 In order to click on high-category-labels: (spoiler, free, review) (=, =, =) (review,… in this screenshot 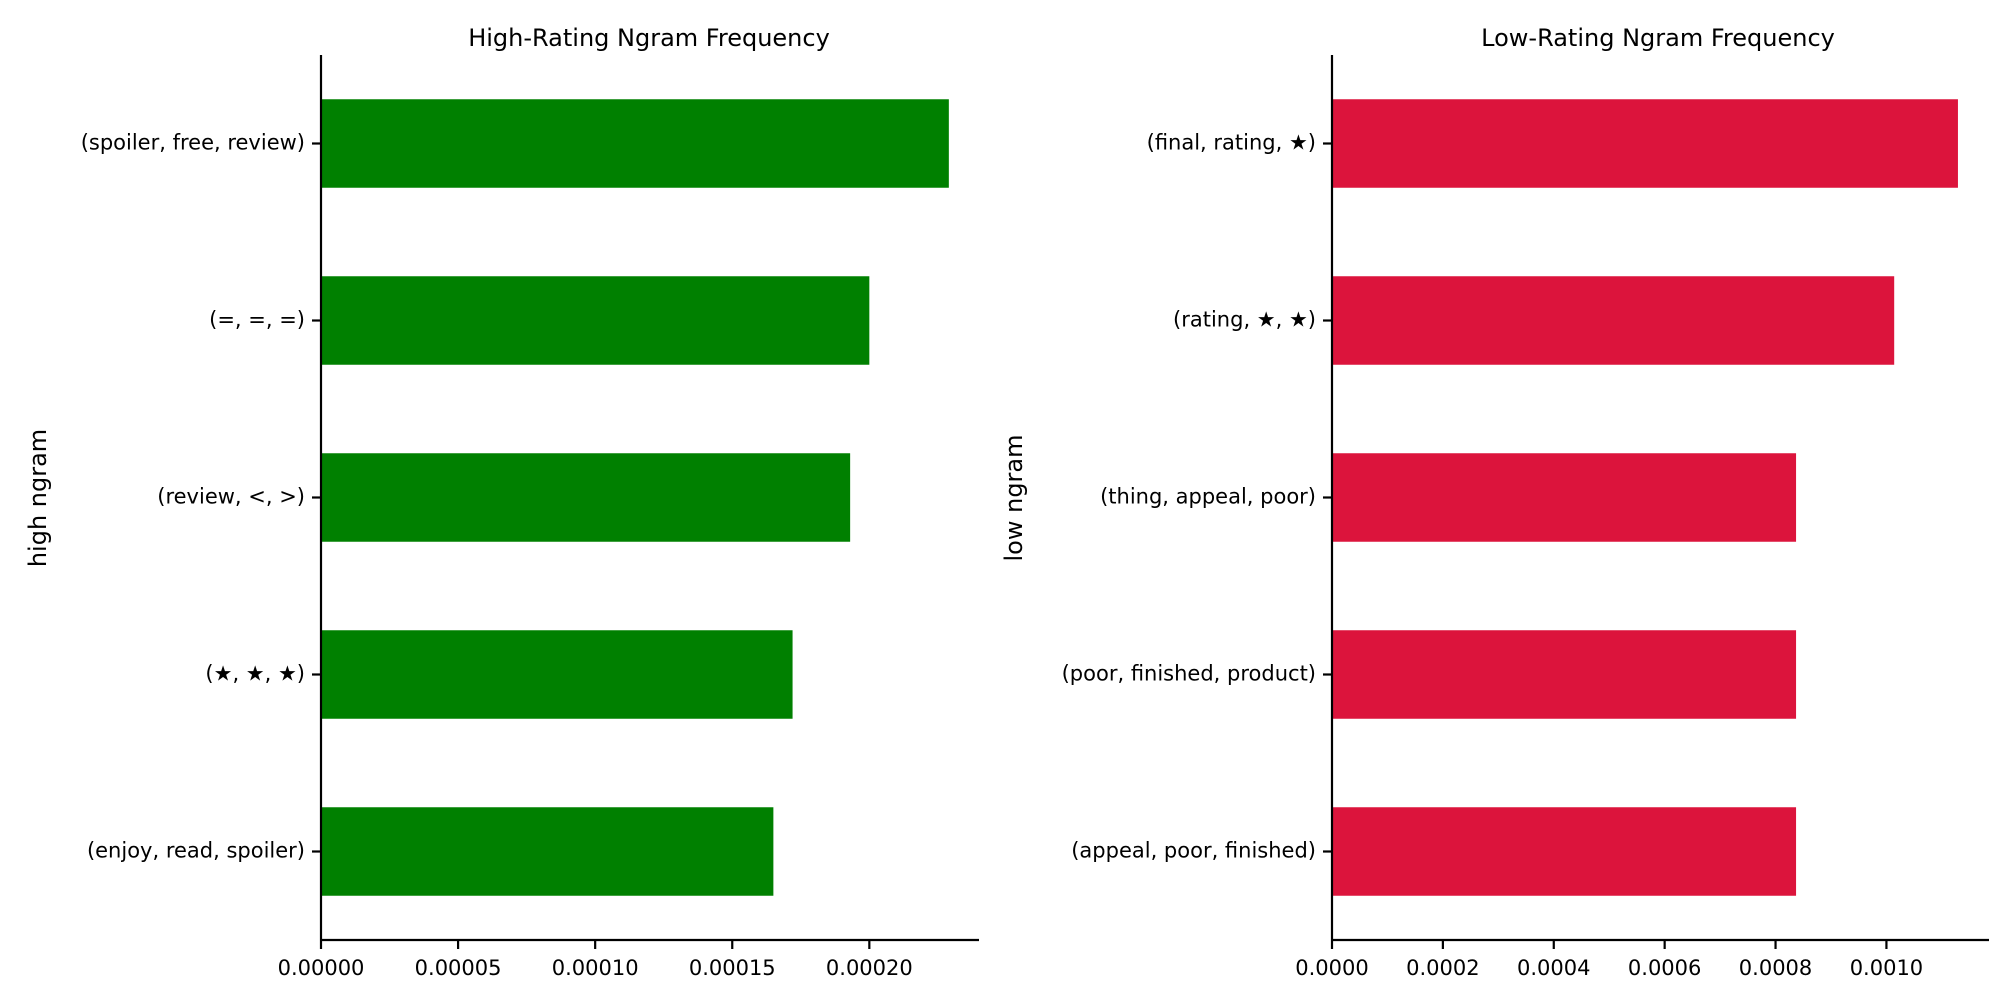, I will do `click(201, 497)`.